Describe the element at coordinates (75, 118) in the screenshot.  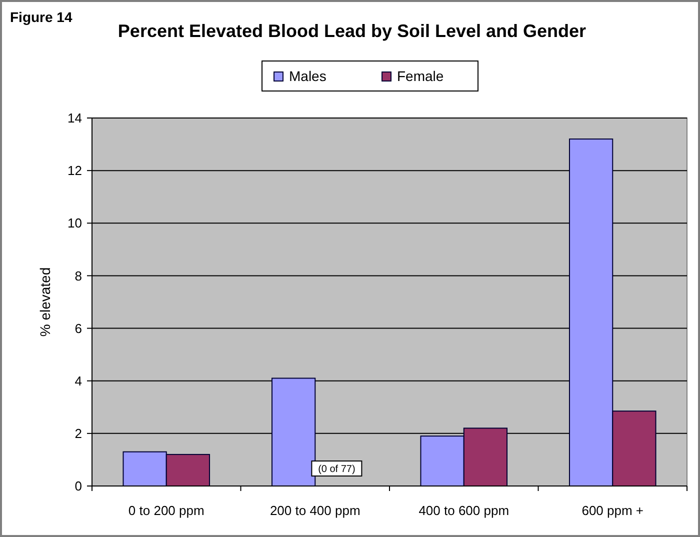
I see `y-tick-label: 14` at that location.